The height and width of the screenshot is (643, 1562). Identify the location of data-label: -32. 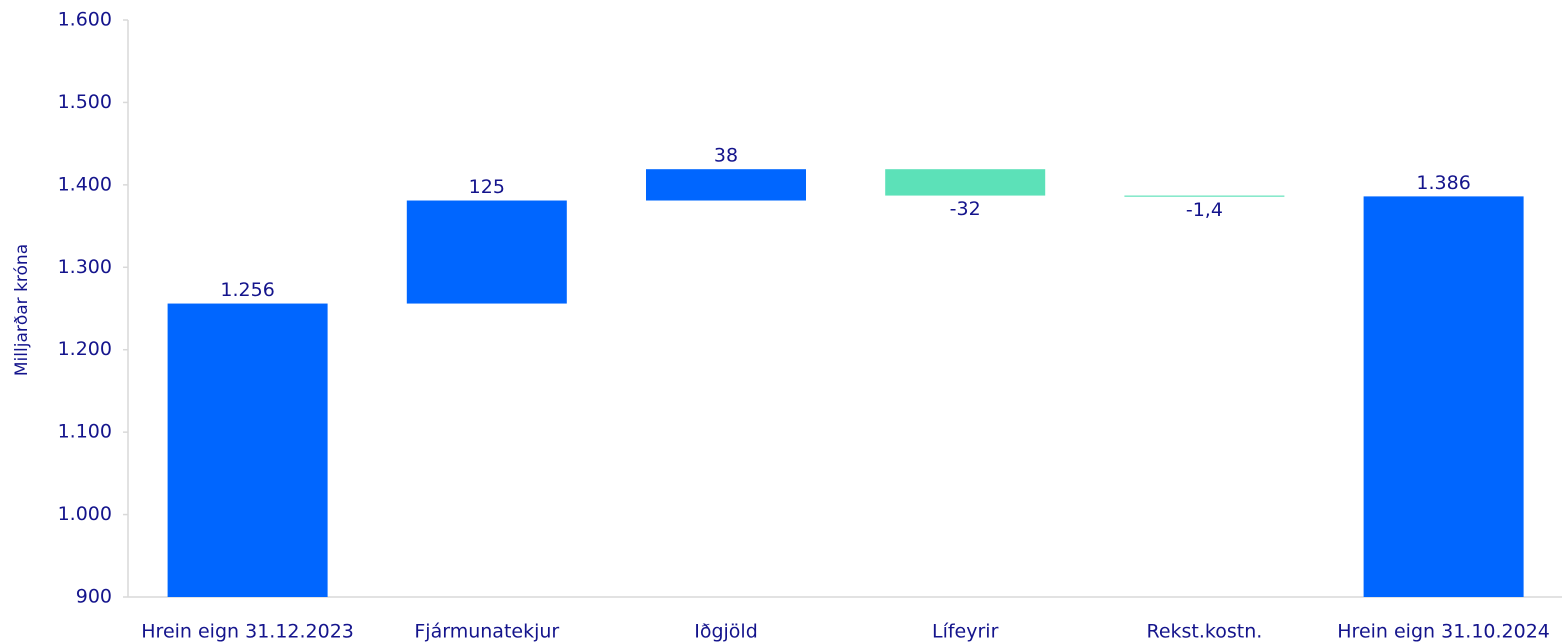
(965, 209).